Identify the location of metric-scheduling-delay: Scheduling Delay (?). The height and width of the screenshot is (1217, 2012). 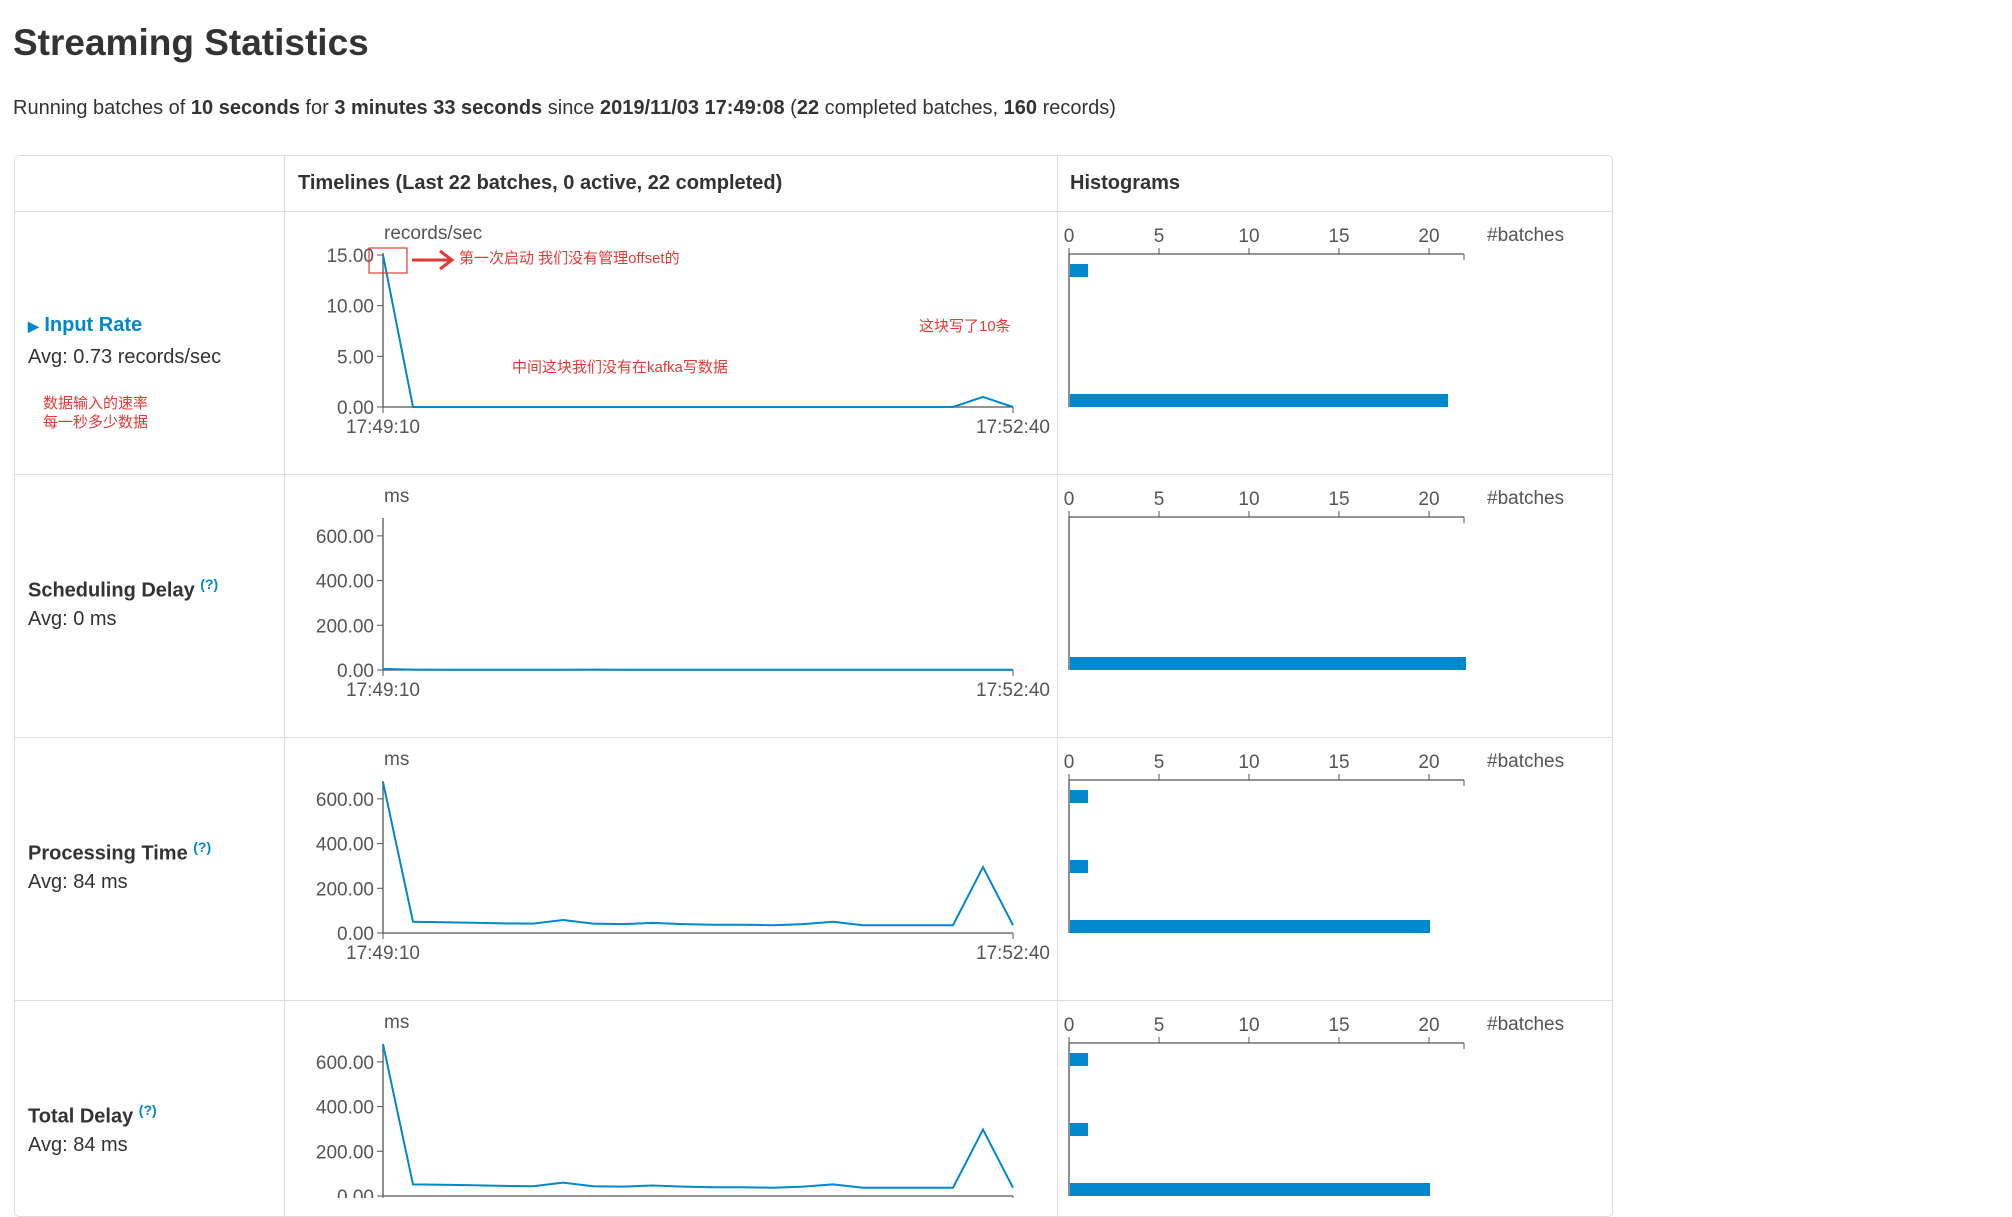
(123, 589).